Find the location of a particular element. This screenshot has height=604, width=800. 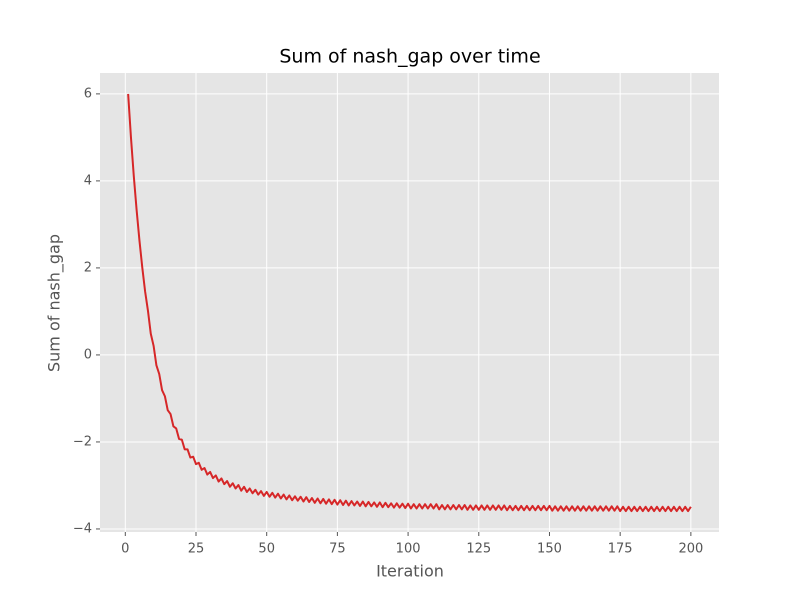

x-tick-label: 125 is located at coordinates (478, 549).